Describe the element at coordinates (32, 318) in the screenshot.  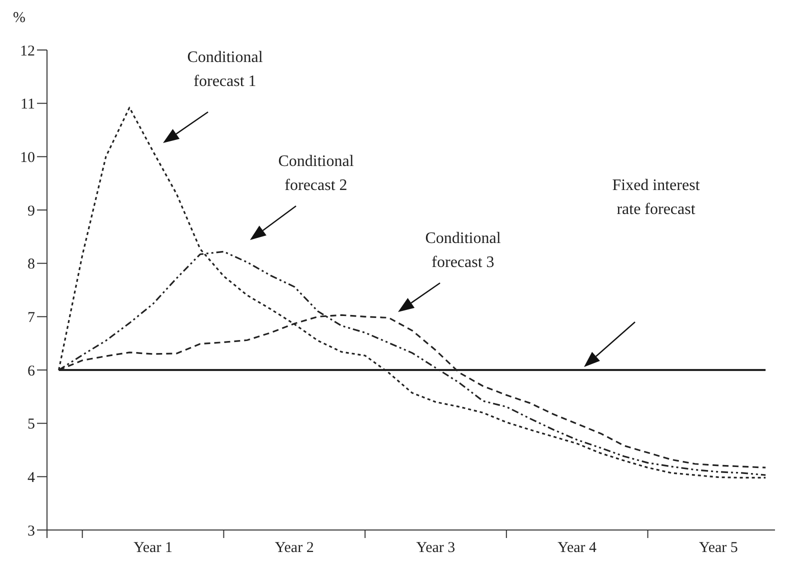
I see `y-tick-label: 7` at that location.